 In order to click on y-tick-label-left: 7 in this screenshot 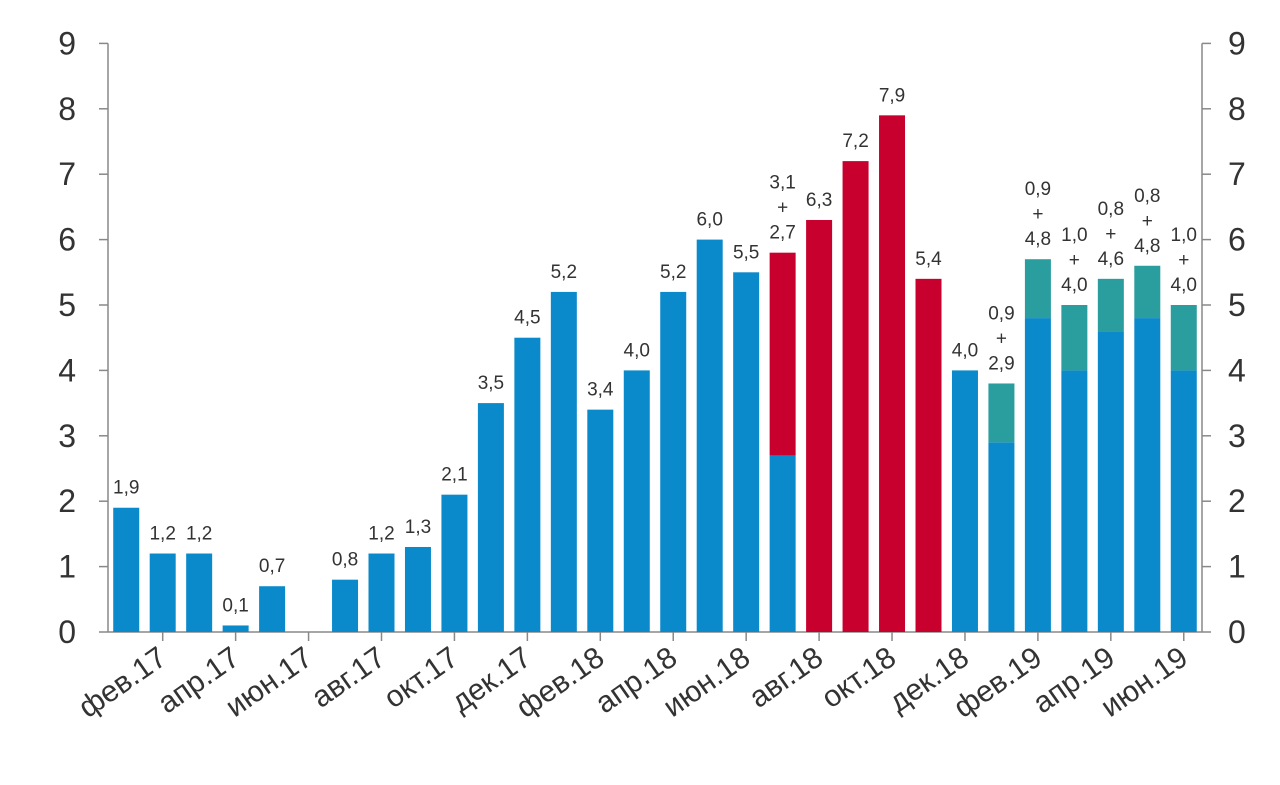, I will do `click(67, 174)`.